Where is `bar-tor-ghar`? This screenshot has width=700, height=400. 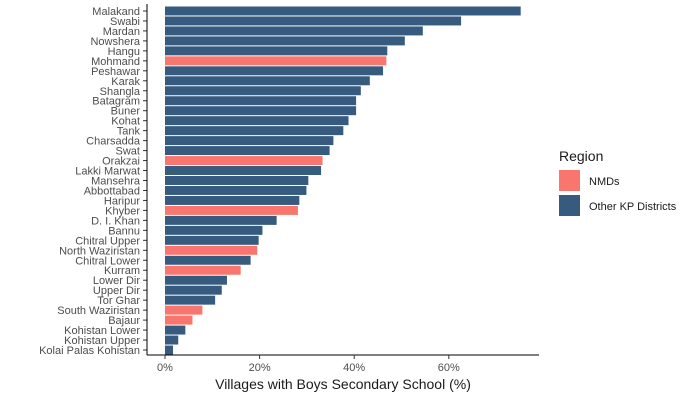
bar-tor-ghar is located at coordinates (190, 300).